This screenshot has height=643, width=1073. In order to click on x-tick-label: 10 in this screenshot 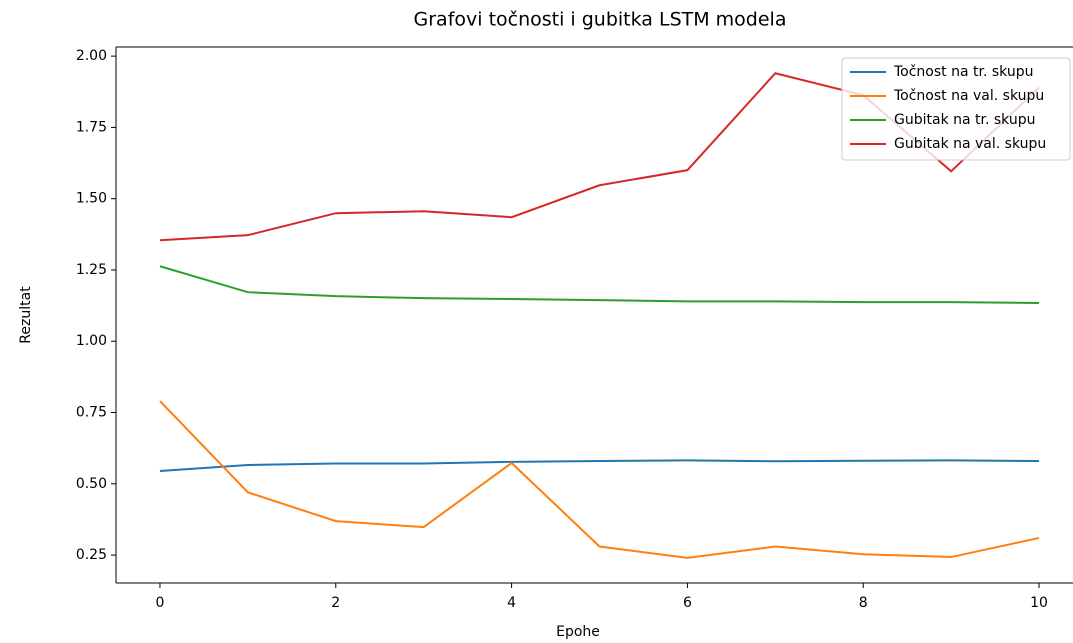, I will do `click(1039, 603)`.